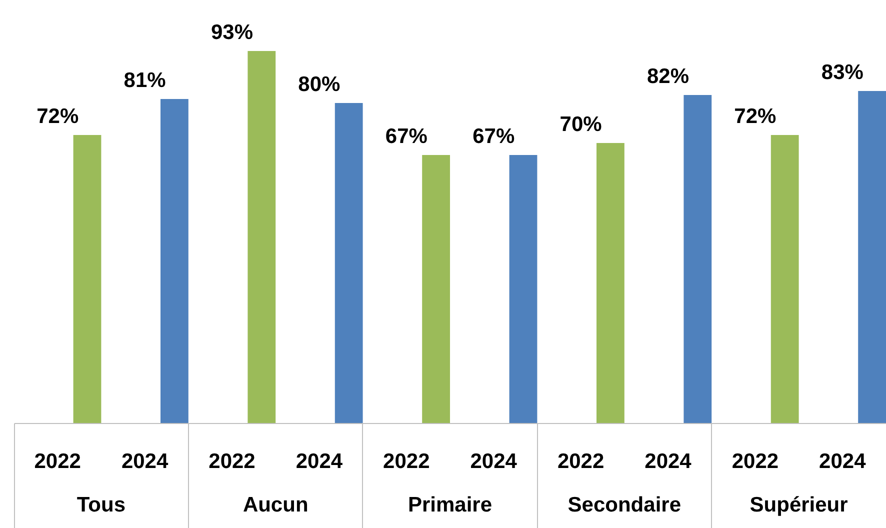 The height and width of the screenshot is (528, 886). Describe the element at coordinates (450, 505) in the screenshot. I see `x-tick-label: Primaire` at that location.